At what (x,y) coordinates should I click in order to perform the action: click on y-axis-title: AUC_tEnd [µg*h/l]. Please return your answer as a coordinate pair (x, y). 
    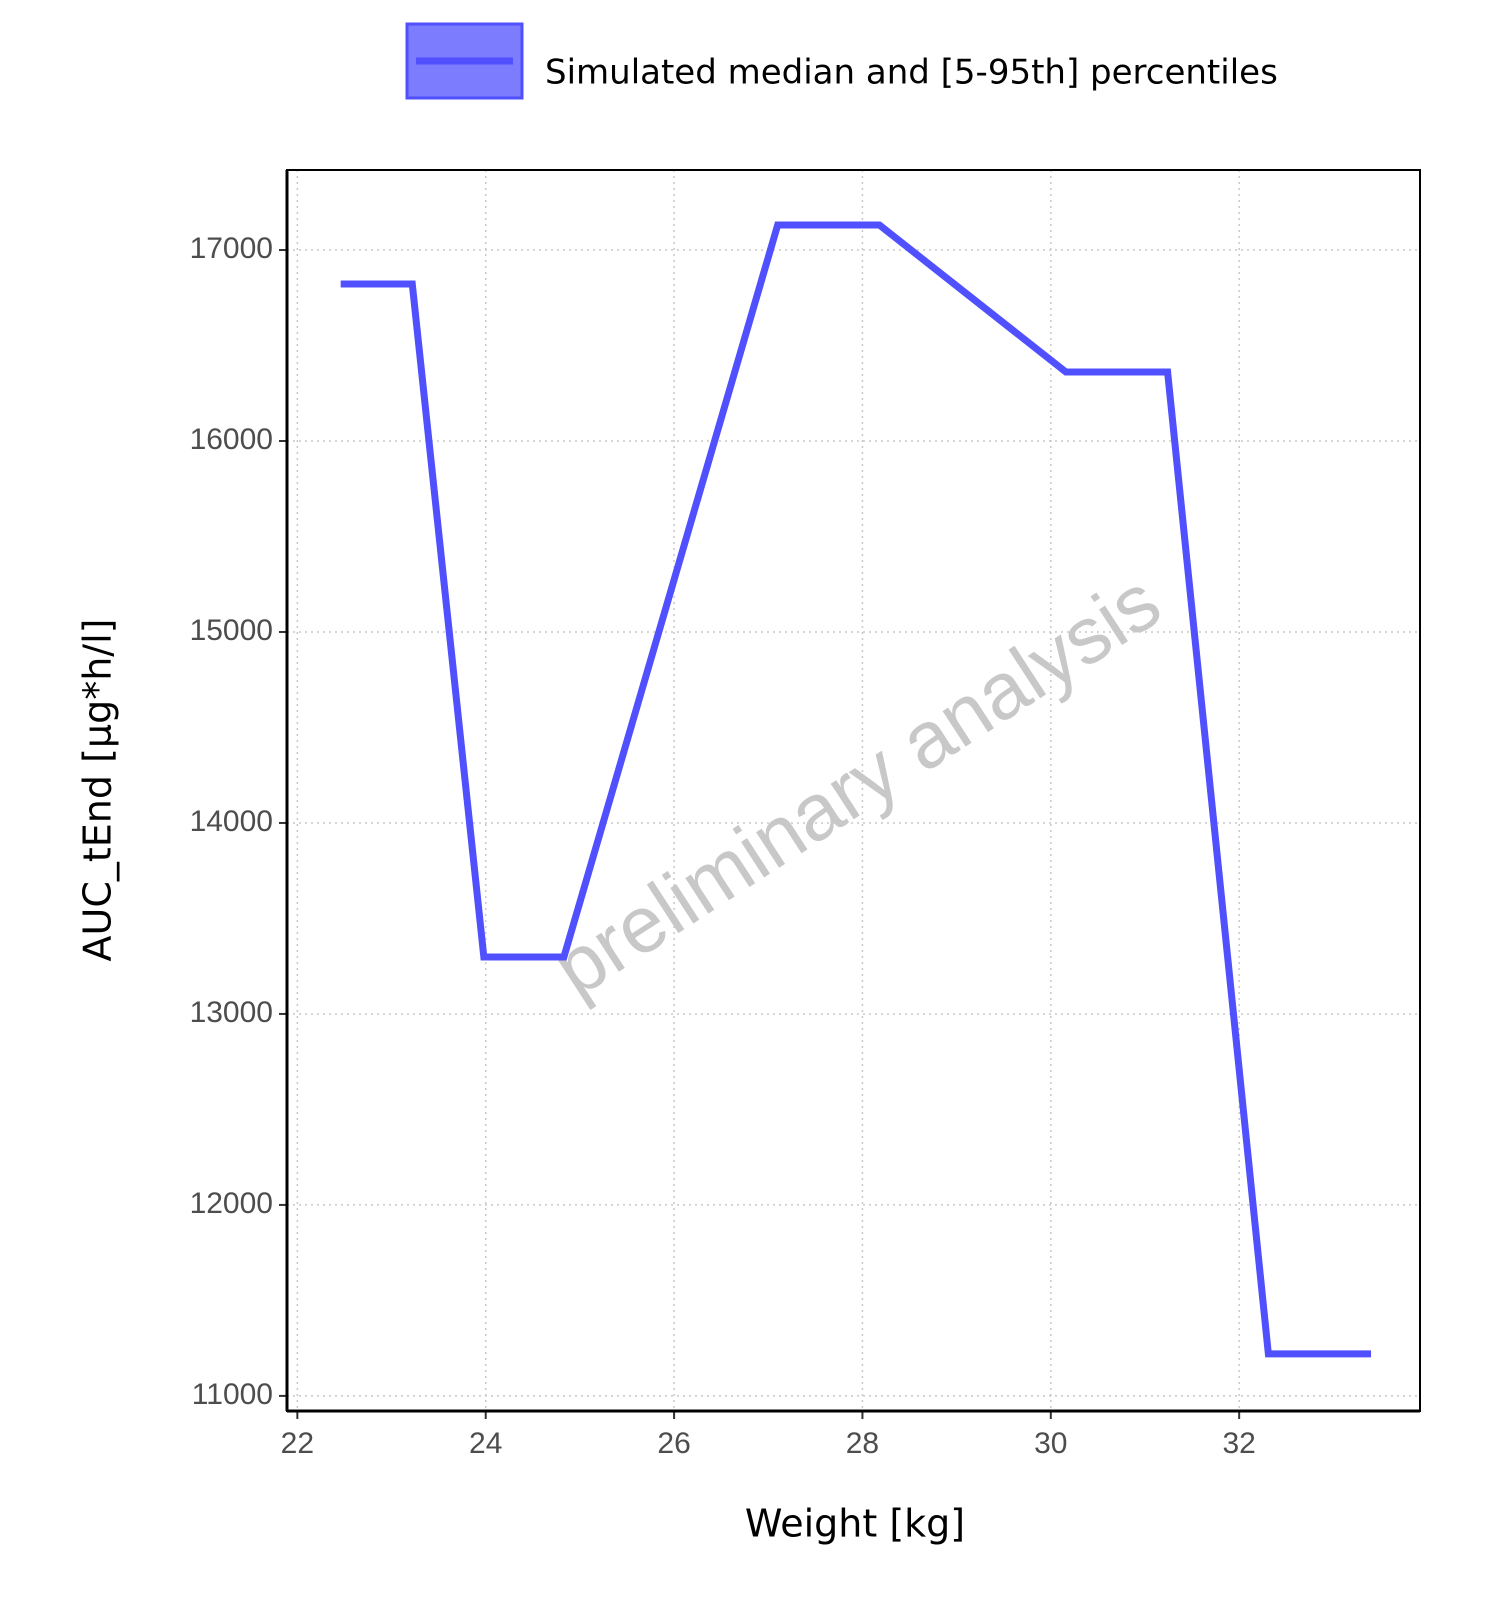
    Looking at the image, I should click on (98, 790).